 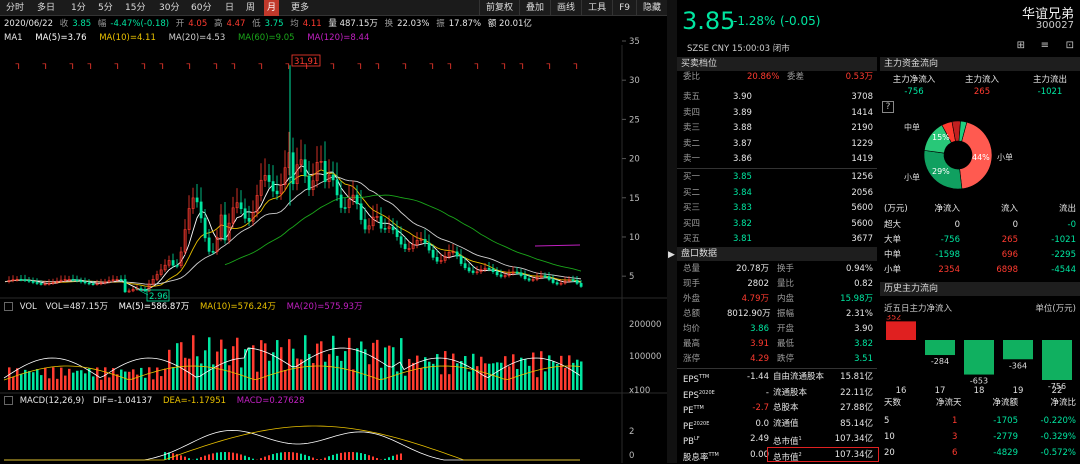 What do you see at coordinates (691, 224) in the screenshot?
I see `level-label: 买四` at bounding box center [691, 224].